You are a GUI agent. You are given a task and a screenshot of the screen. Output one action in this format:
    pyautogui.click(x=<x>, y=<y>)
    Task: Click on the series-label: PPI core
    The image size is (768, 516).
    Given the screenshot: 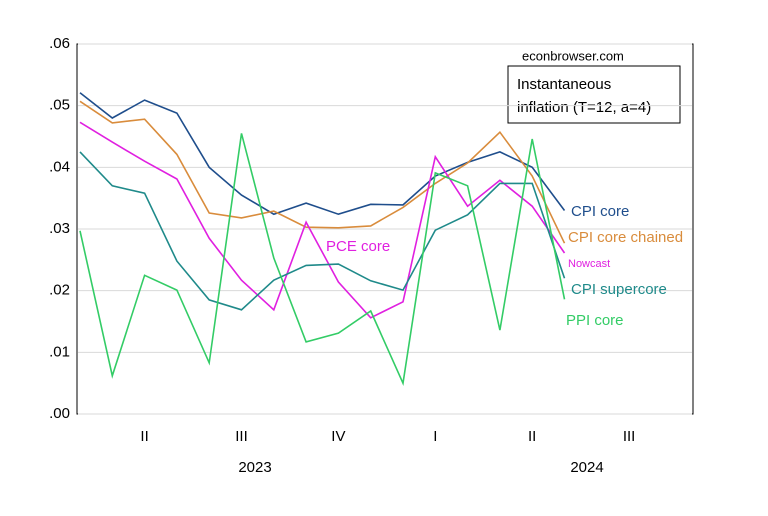 What is the action you would take?
    pyautogui.click(x=595, y=320)
    